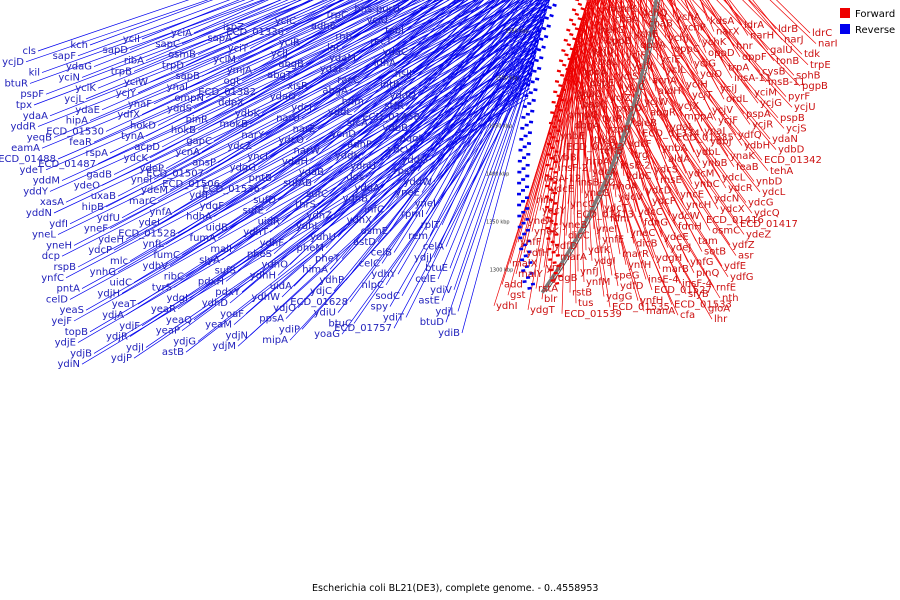  What do you see at coordinates (606, 229) in the screenshot?
I see `forward-gene-label: yneI` at bounding box center [606, 229].